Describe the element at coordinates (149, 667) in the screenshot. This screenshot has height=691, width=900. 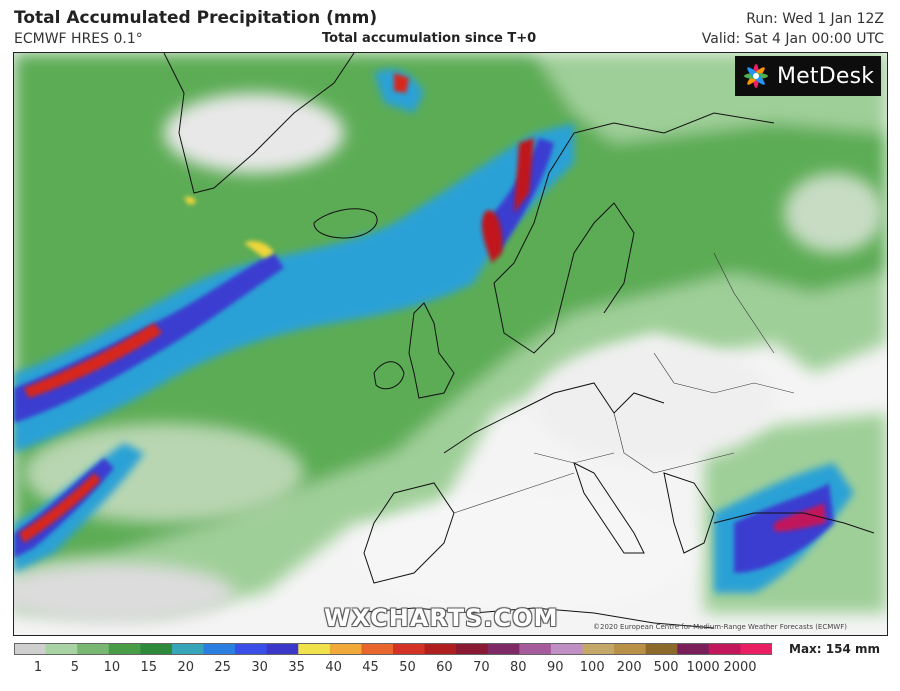
I see `legend-tick-label: 15` at that location.